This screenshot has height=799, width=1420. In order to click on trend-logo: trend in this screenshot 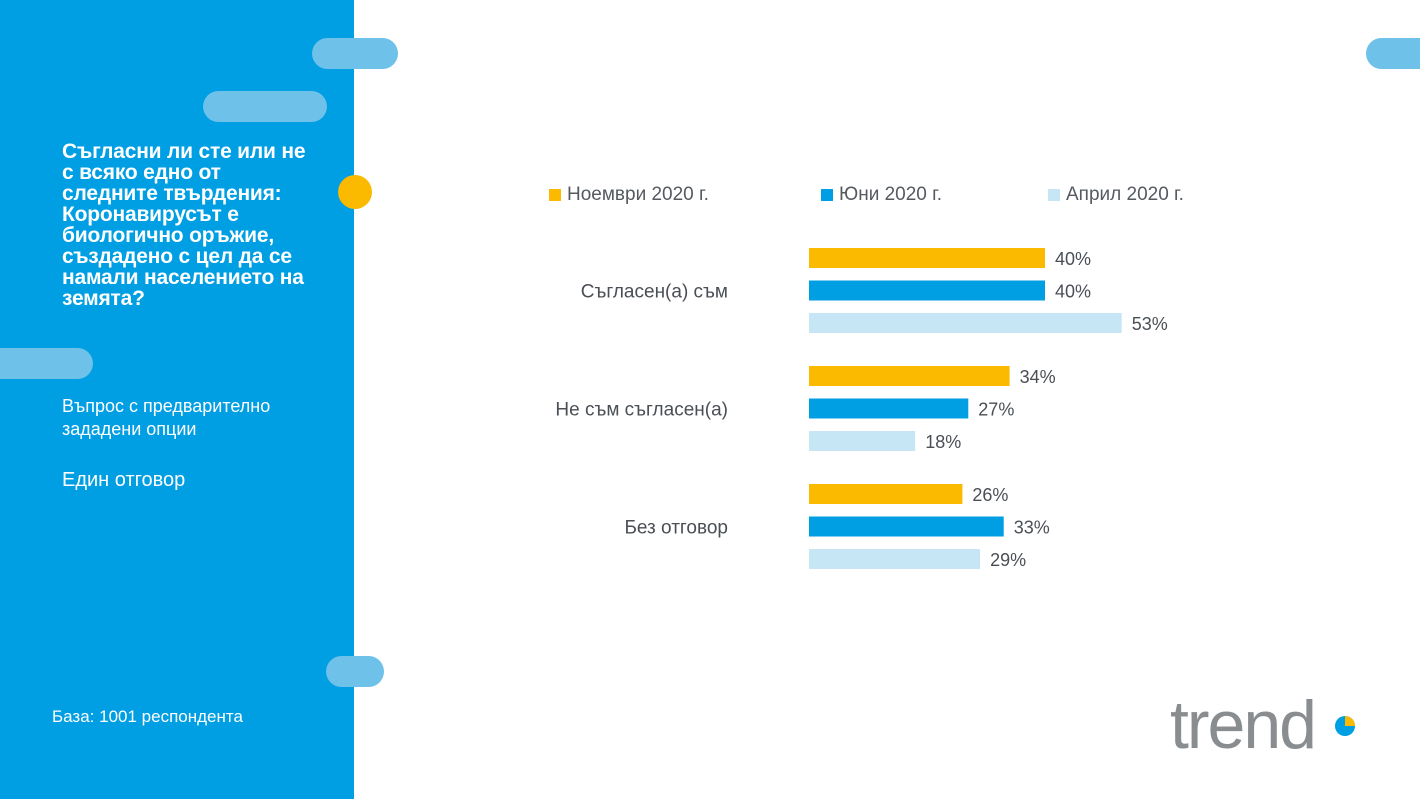, I will do `click(1262, 721)`.